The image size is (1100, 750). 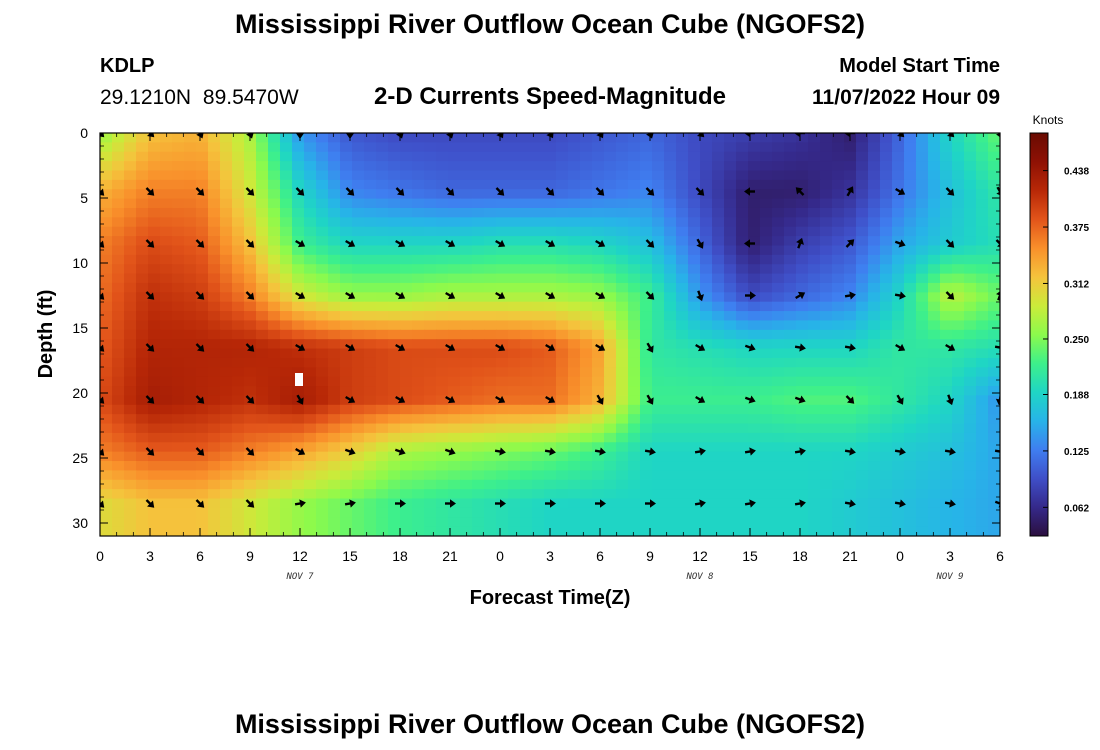 What do you see at coordinates (800, 556) in the screenshot?
I see `x-tick-label: 18` at bounding box center [800, 556].